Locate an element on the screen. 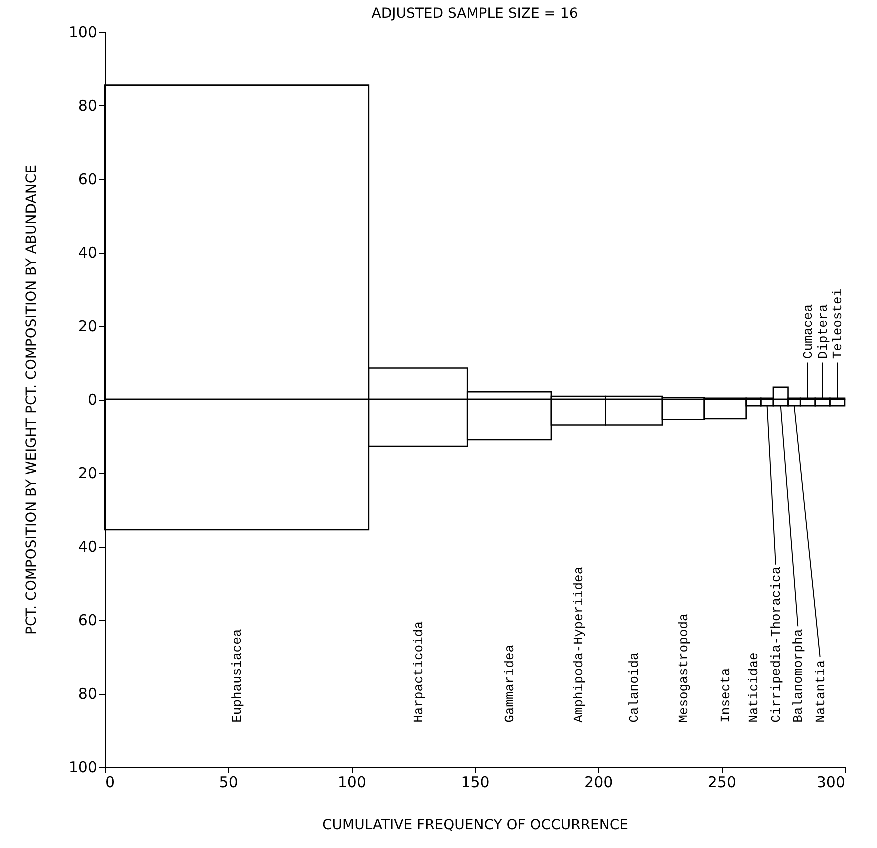 The width and height of the screenshot is (877, 848). annotation: Natantia is located at coordinates (820, 691).